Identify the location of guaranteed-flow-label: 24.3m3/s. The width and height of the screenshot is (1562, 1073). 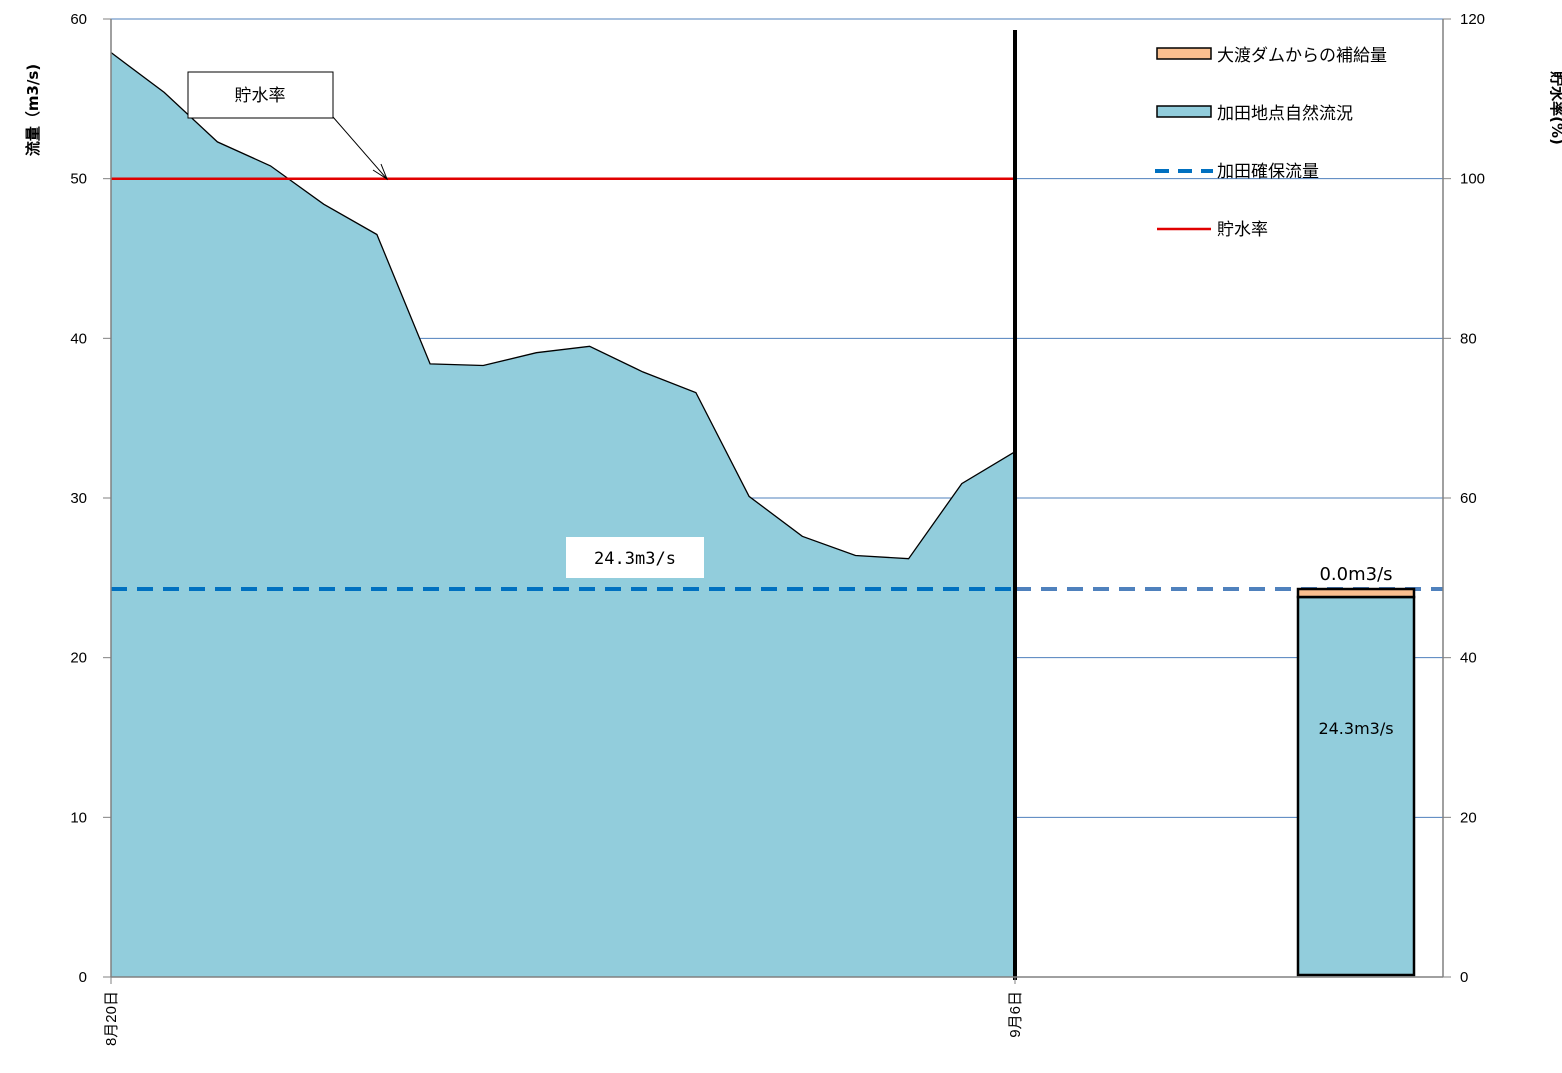
(635, 557).